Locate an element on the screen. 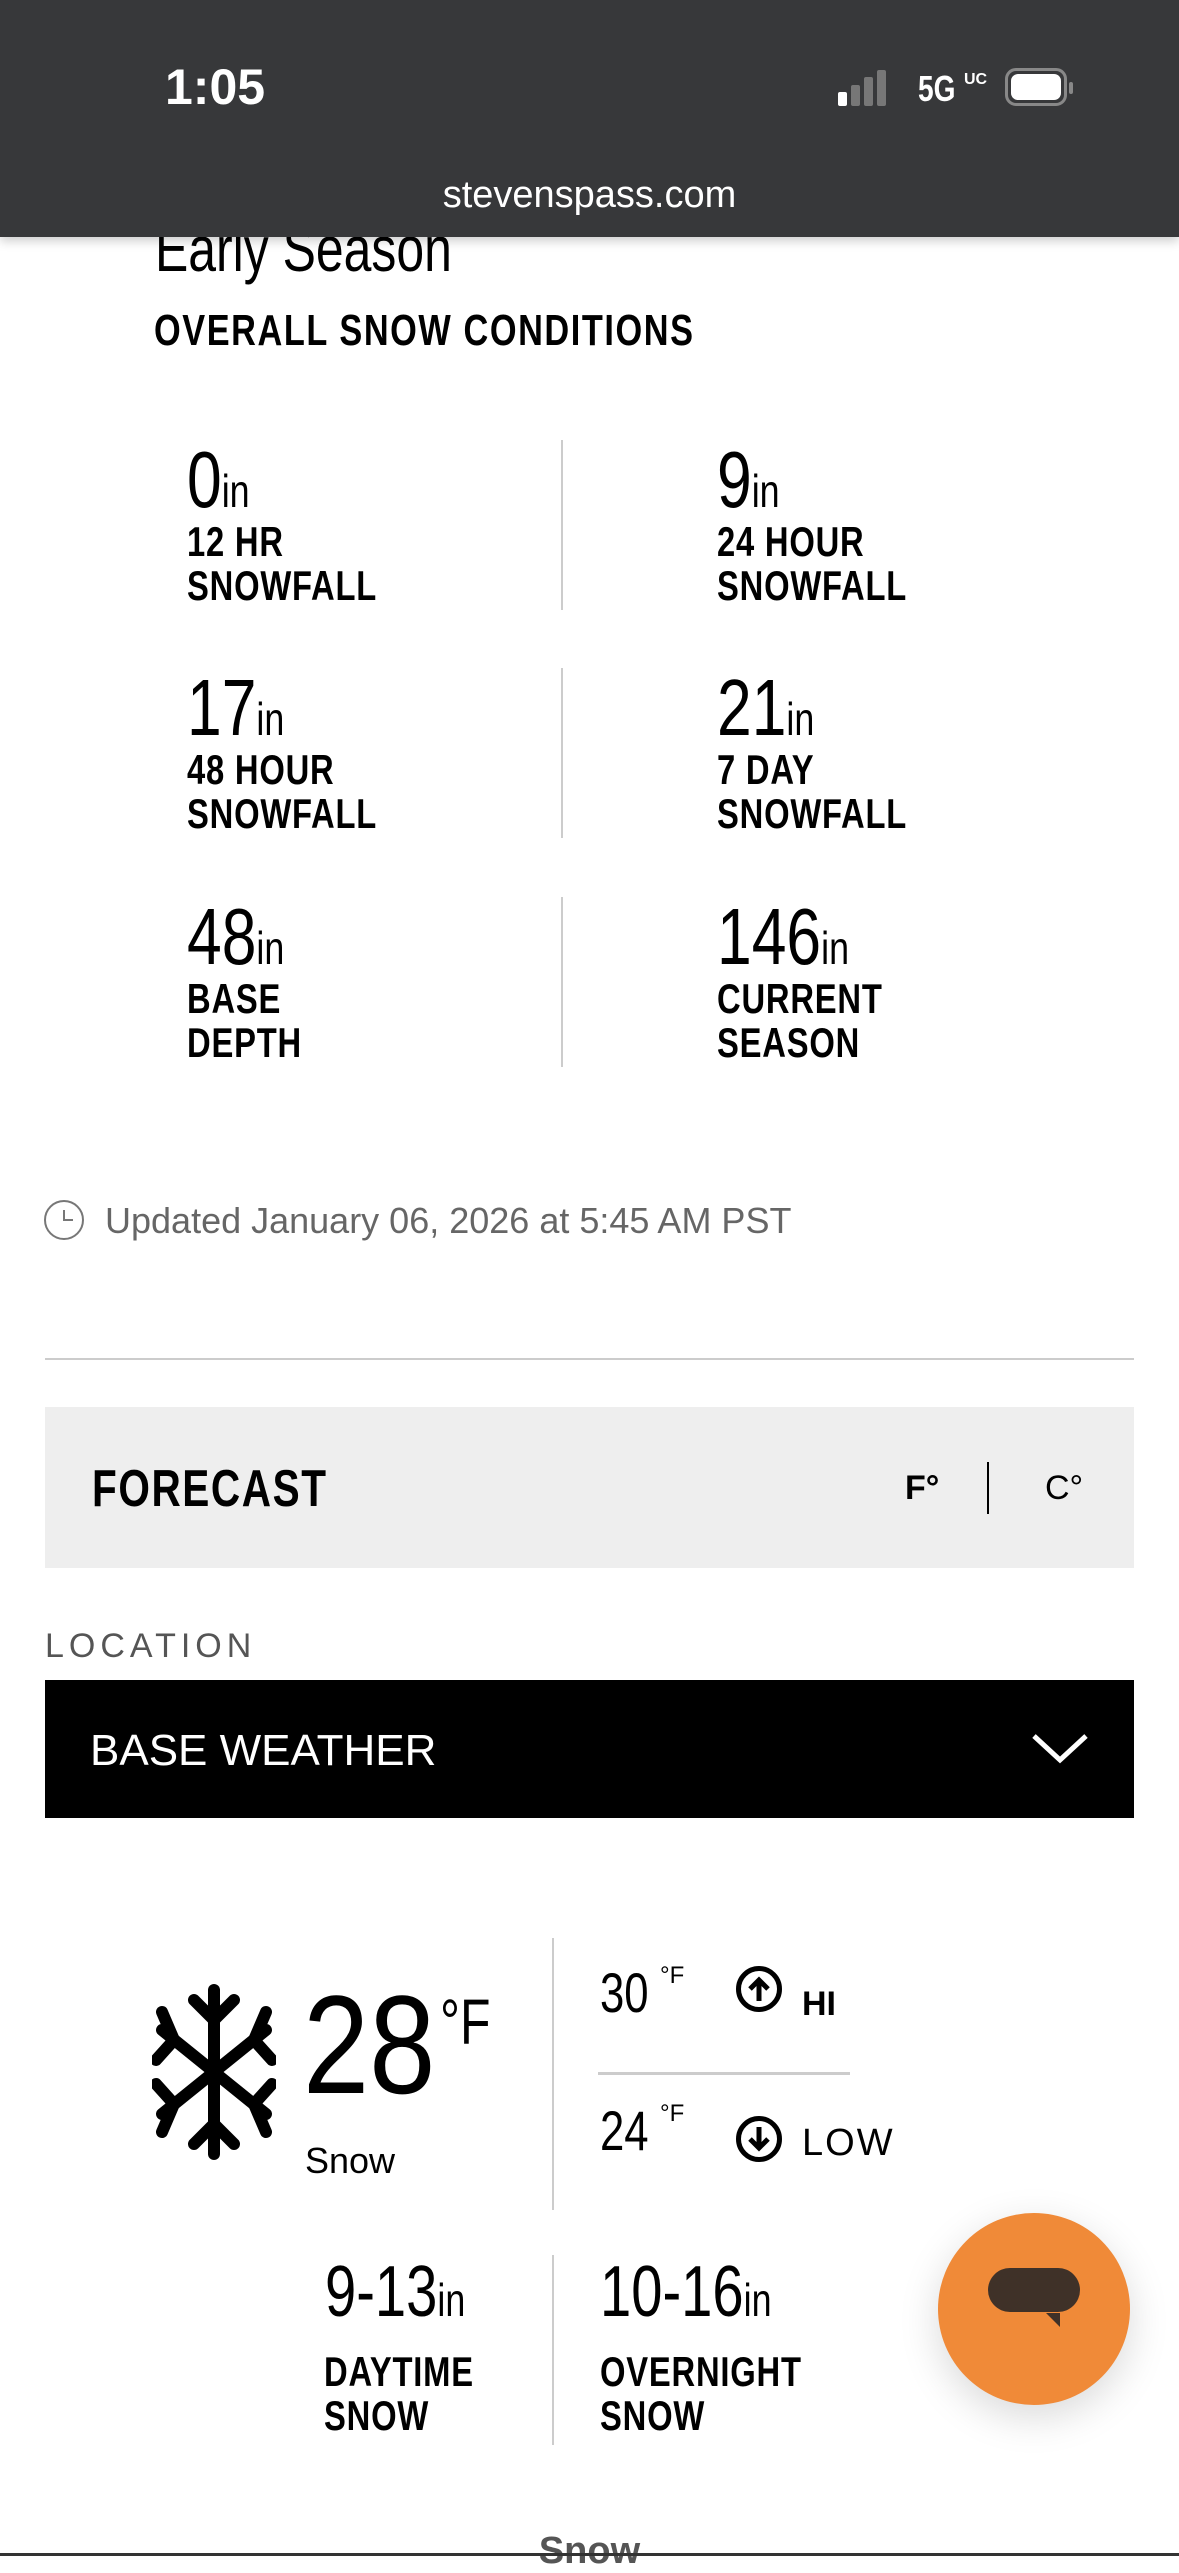 The height and width of the screenshot is (2573, 1179). unit-toggle-f: F° is located at coordinates (922, 1488).